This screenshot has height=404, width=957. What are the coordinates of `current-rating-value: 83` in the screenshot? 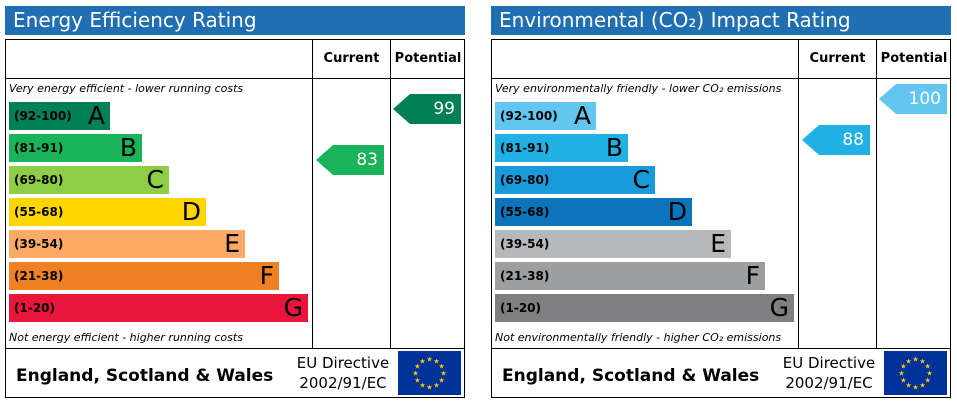 It's located at (367, 160).